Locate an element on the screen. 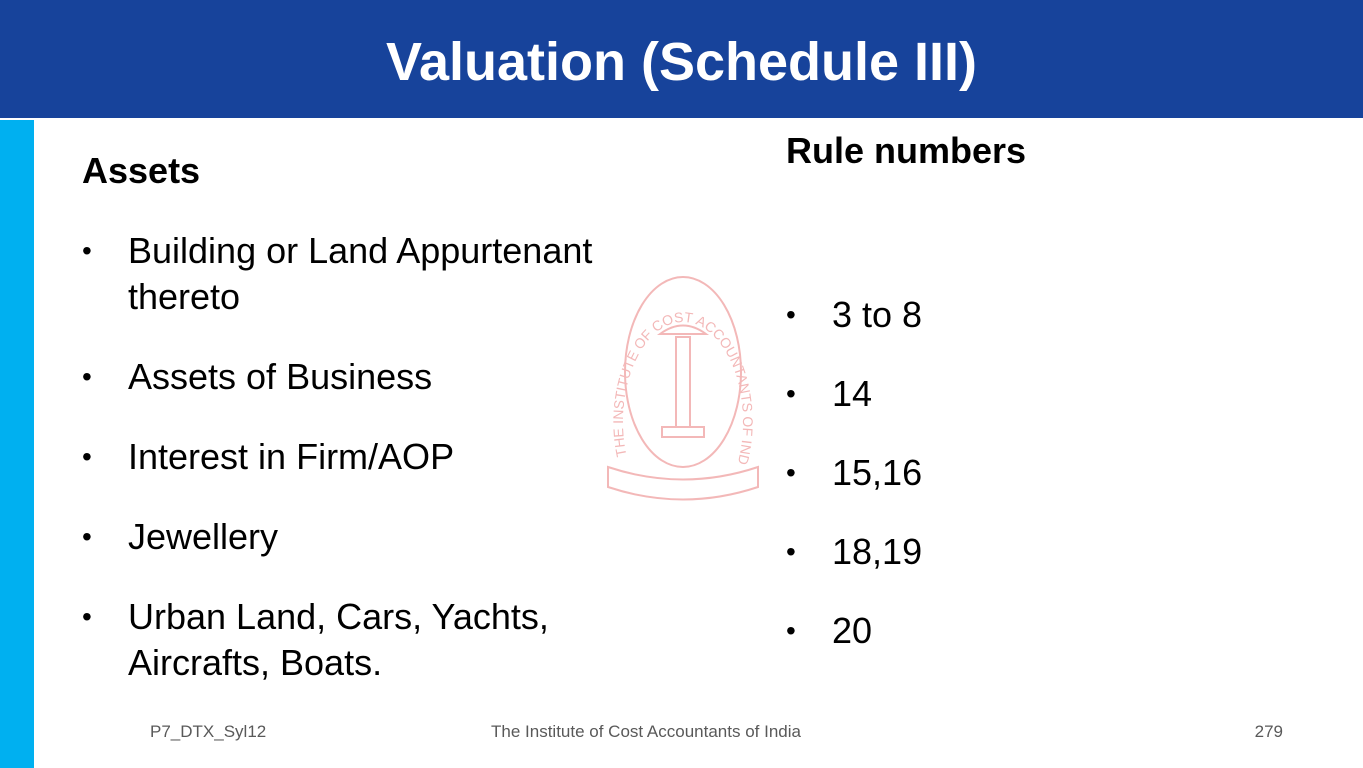  asset-item: Interest in Firm/AOP is located at coordinates (382, 457).